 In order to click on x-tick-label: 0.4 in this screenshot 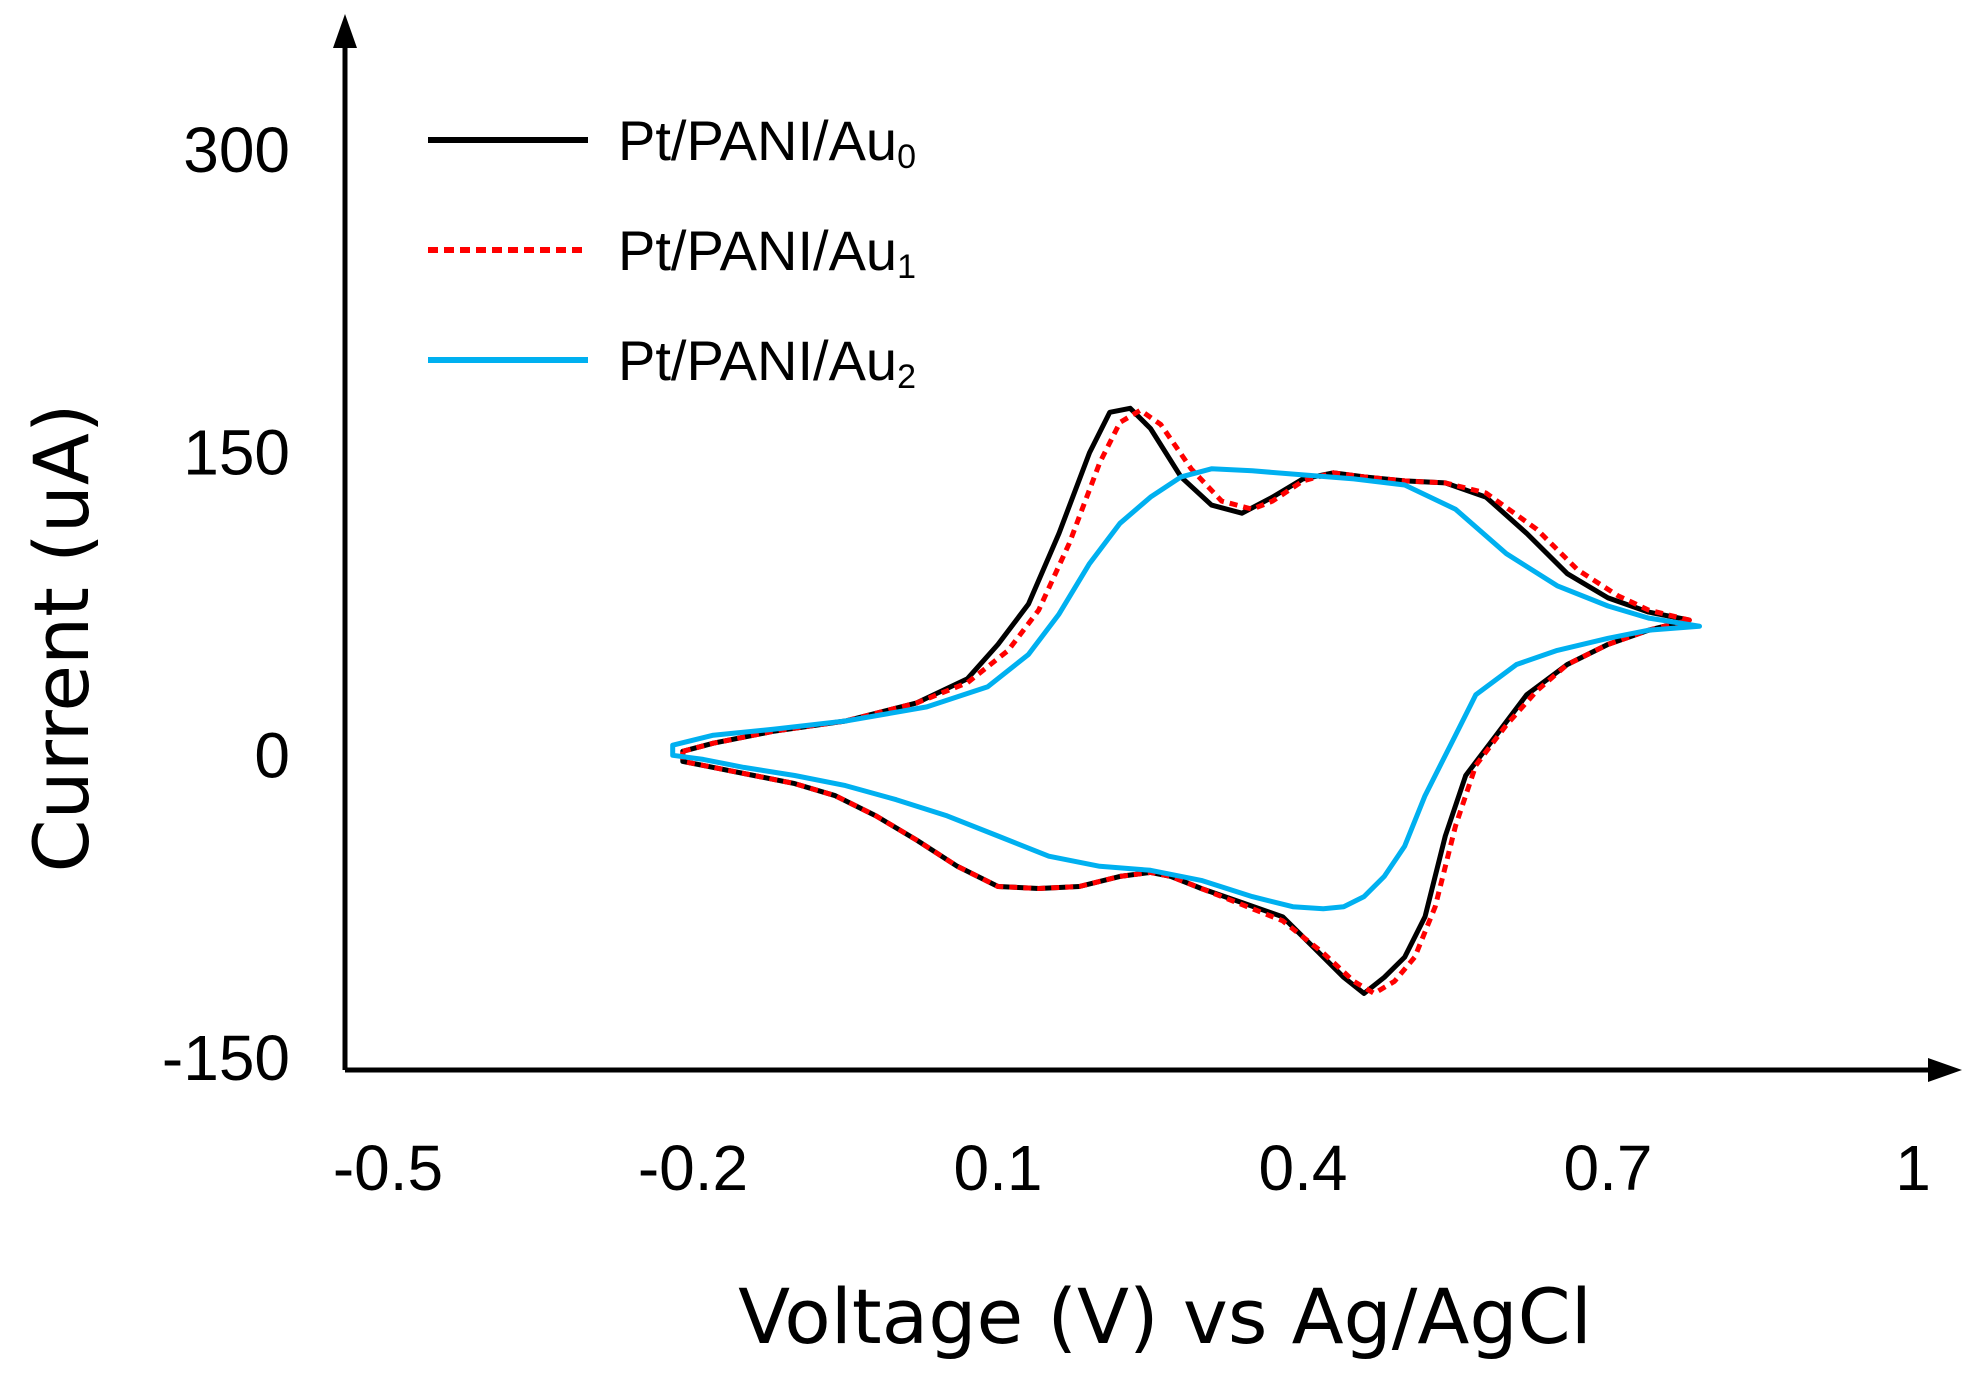, I will do `click(1303, 1168)`.